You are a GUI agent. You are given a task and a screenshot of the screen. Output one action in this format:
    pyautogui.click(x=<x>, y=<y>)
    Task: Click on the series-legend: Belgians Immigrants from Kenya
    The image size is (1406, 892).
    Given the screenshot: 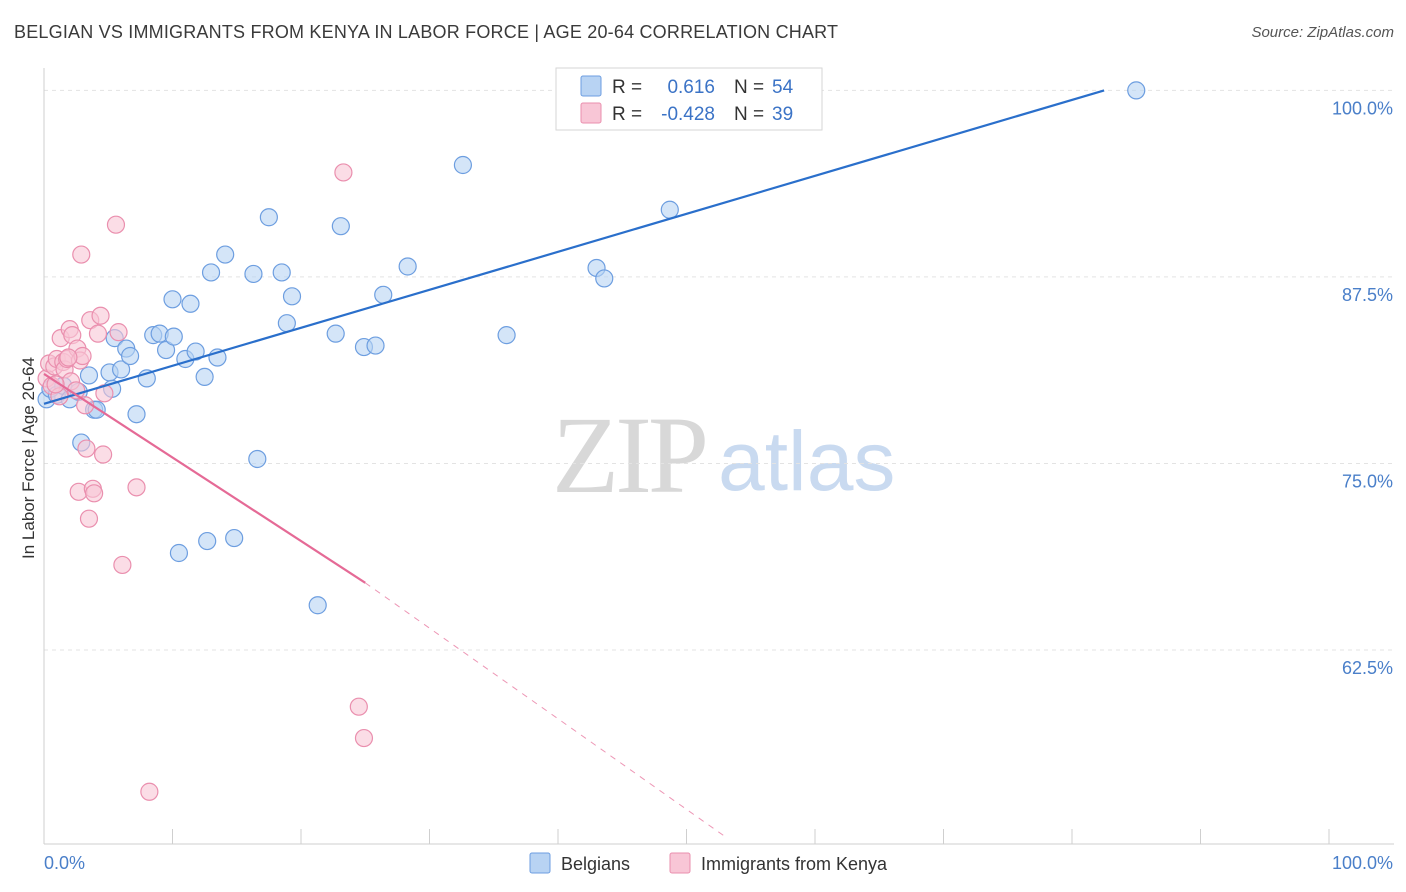 What is the action you would take?
    pyautogui.click(x=708, y=863)
    